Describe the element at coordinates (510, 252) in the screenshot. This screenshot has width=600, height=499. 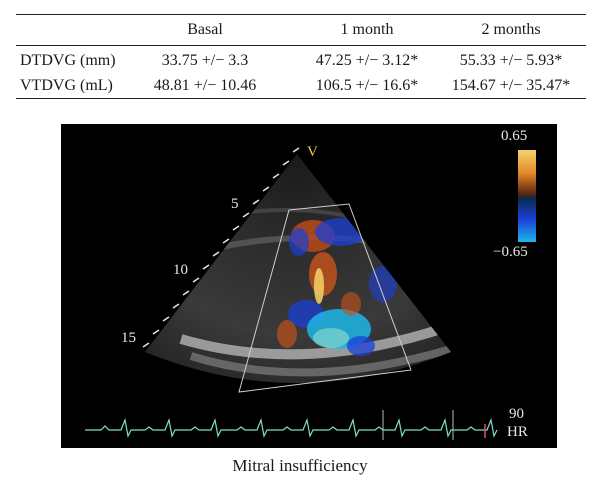
I see `scale-min-label: −0.65` at that location.